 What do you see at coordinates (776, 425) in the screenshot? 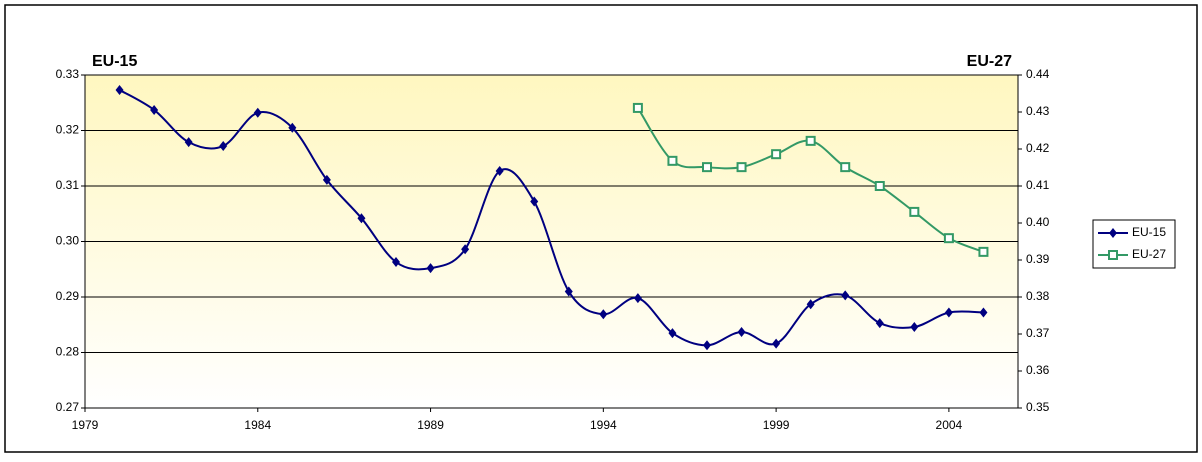
I see `x-tick-label: 1999` at bounding box center [776, 425].